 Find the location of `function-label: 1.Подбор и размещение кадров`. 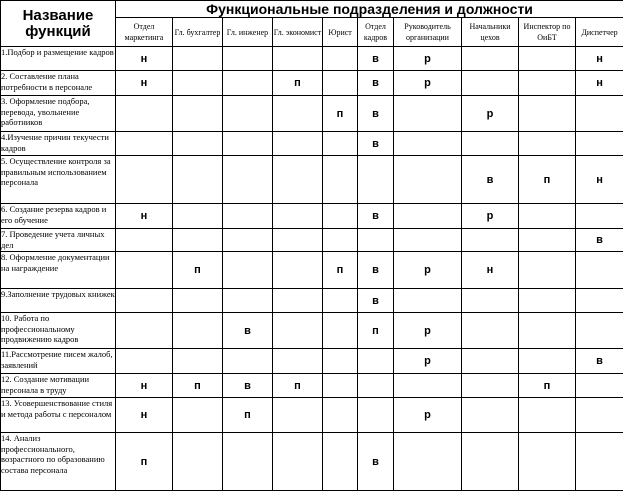

function-label: 1.Подбор и размещение кадров is located at coordinates (58, 59).